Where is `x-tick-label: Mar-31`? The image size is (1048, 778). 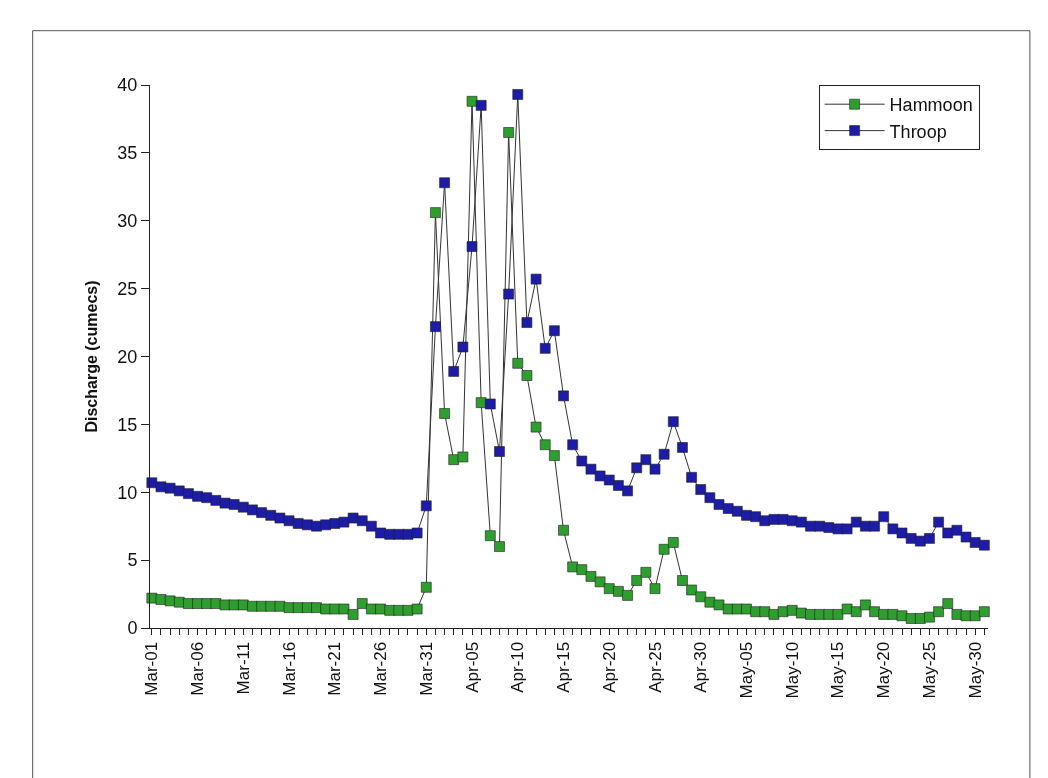 x-tick-label: Mar-31 is located at coordinates (426, 668).